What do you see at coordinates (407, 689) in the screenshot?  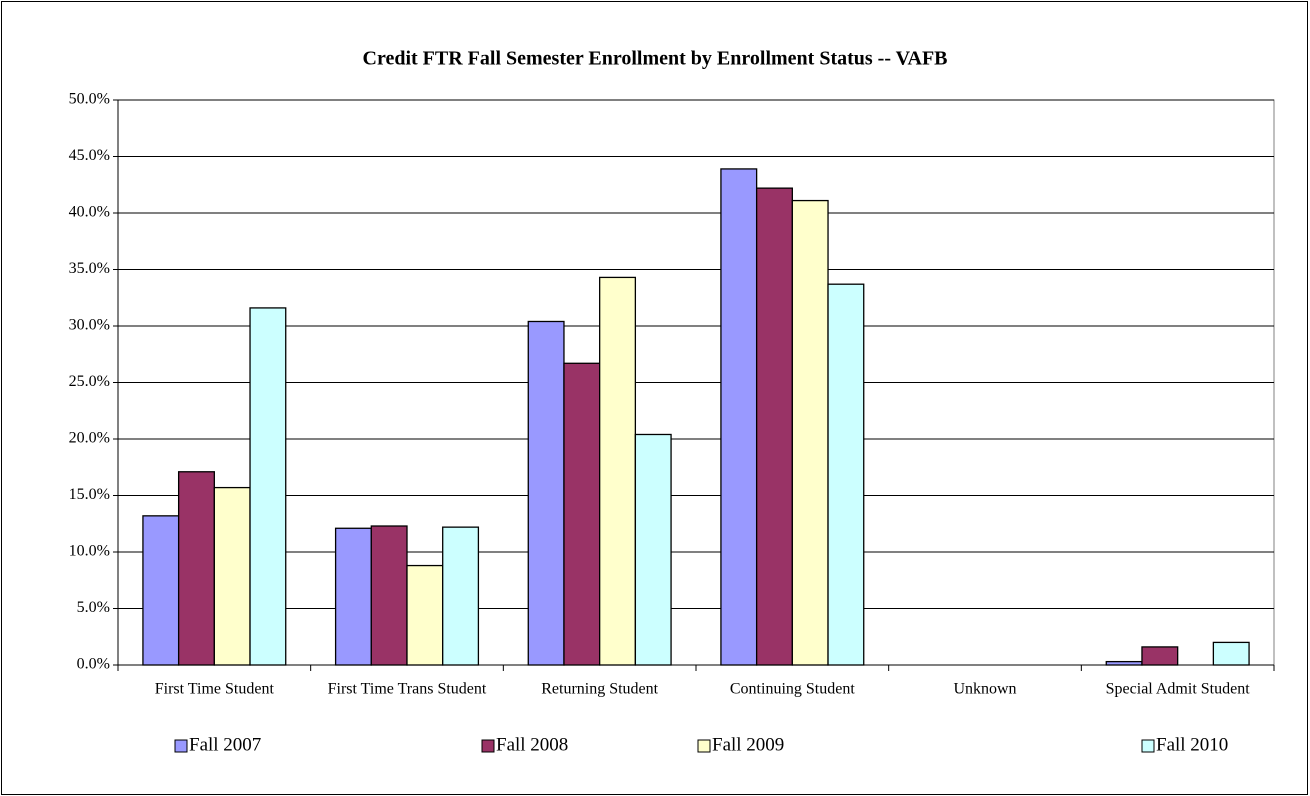 I see `x-tick-label: First Time Trans Student` at bounding box center [407, 689].